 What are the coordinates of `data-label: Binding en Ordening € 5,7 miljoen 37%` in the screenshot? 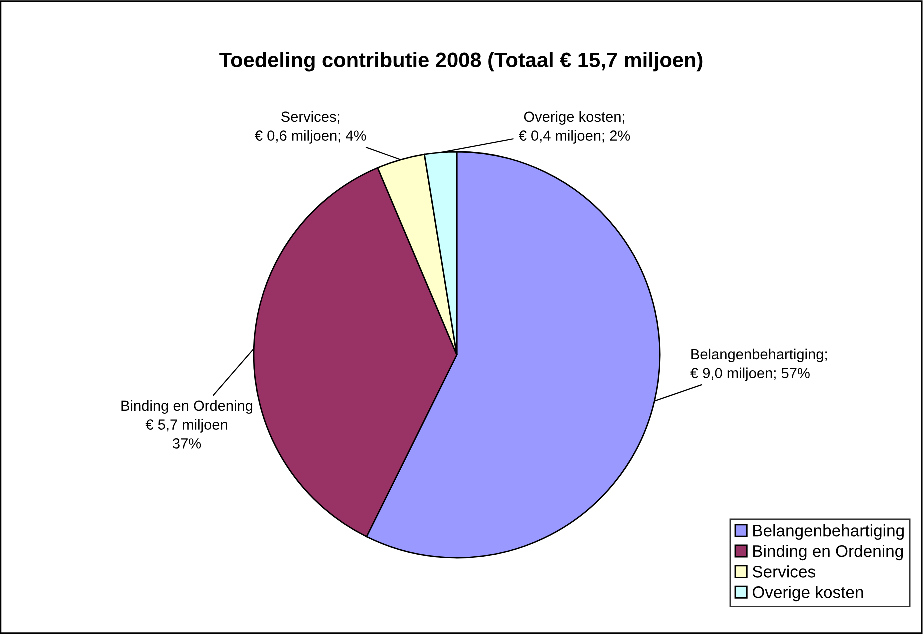 It's located at (187, 424).